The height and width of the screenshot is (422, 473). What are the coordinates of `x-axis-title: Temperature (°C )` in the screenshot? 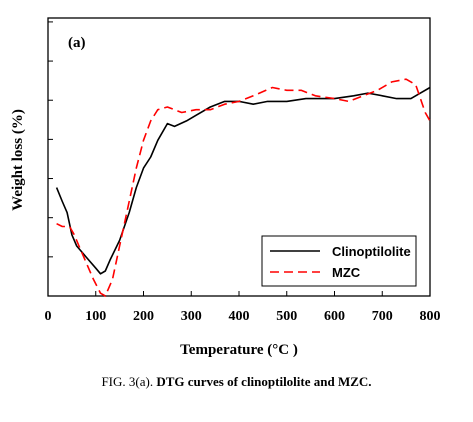 It's located at (239, 350).